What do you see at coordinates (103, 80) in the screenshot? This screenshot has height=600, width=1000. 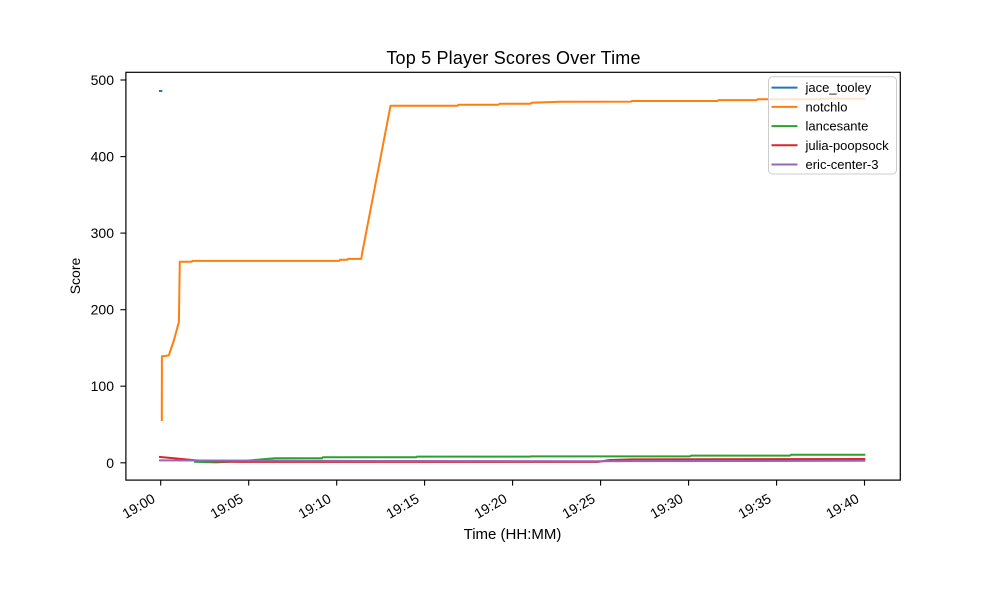 I see `svg-text: 500` at bounding box center [103, 80].